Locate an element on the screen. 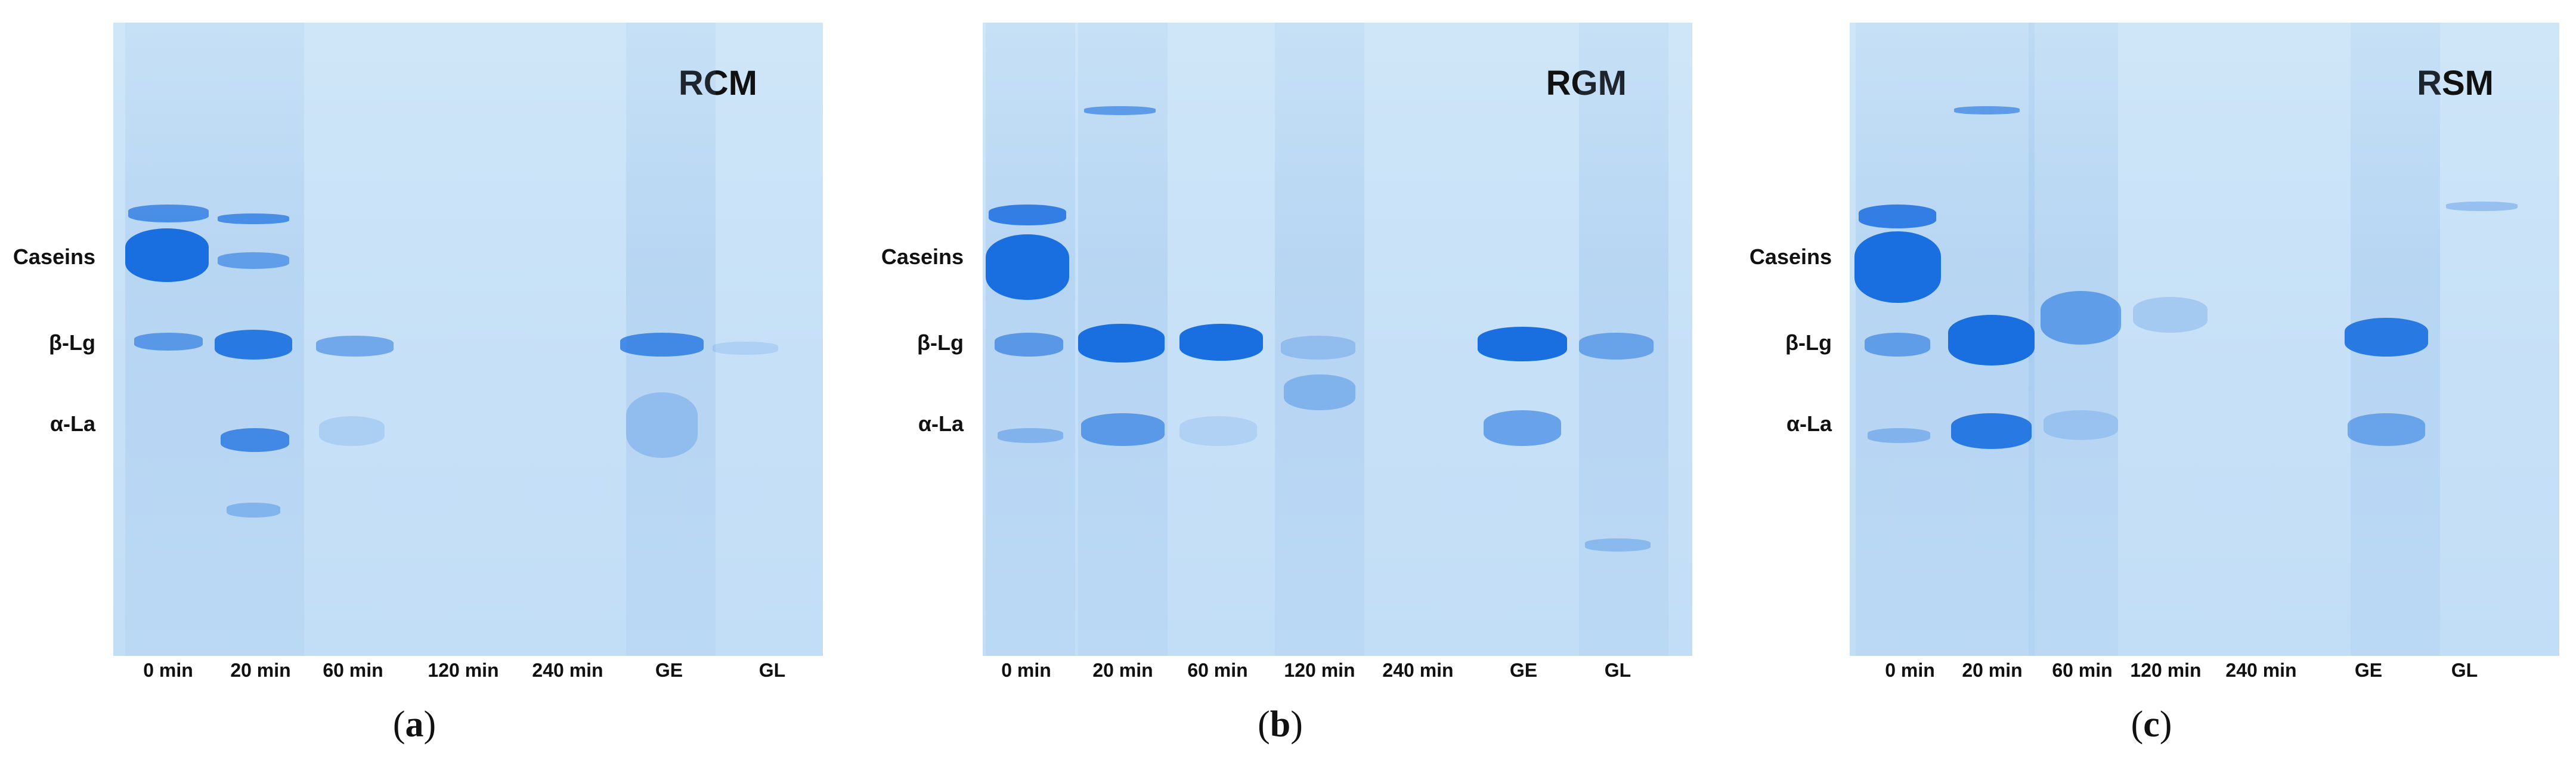 The width and height of the screenshot is (2576, 765). band-lower-20min is located at coordinates (254, 511).